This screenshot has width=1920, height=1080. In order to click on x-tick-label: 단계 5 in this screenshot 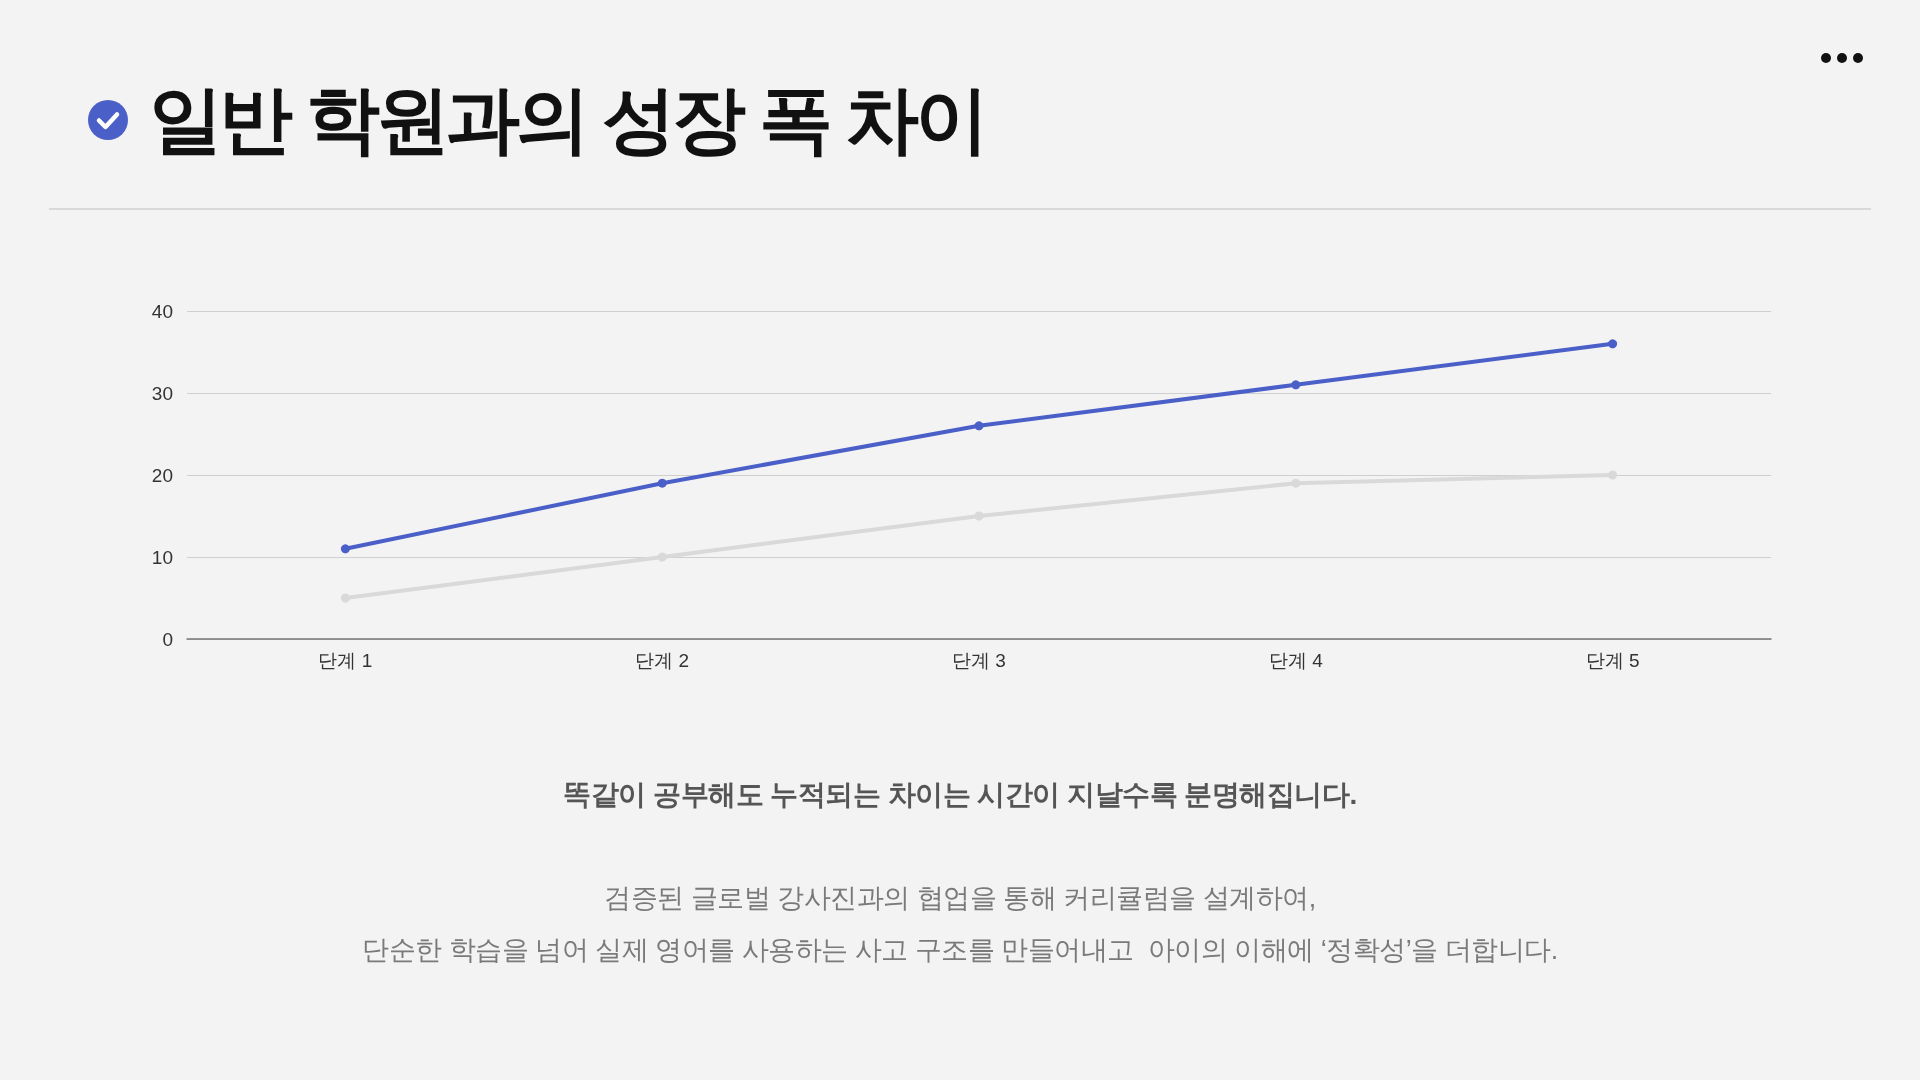, I will do `click(1612, 660)`.